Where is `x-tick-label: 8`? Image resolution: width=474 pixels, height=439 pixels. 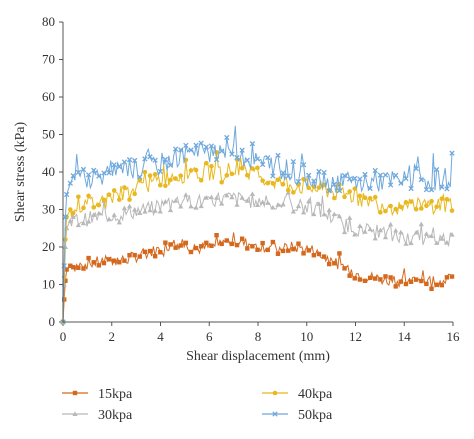
x-tick-label: 8 is located at coordinates (258, 336).